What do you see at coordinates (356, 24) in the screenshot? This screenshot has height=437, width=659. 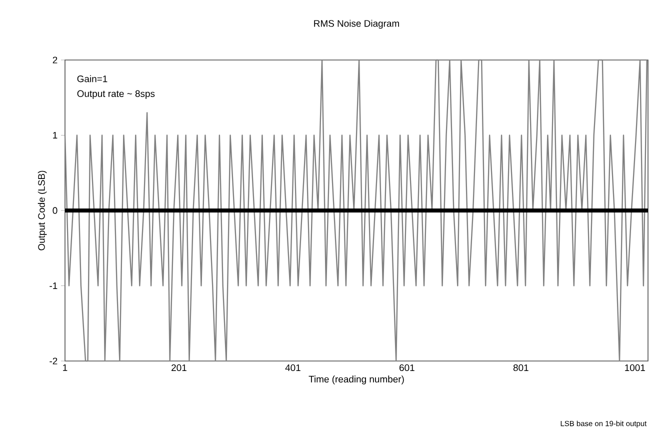 I see `chart-title: RMS Noise Diagram` at bounding box center [356, 24].